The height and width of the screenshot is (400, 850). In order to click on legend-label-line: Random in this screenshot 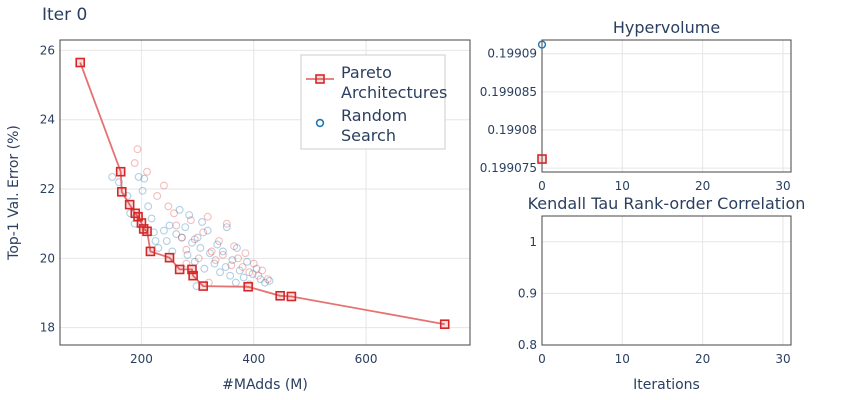, I will do `click(374, 115)`.